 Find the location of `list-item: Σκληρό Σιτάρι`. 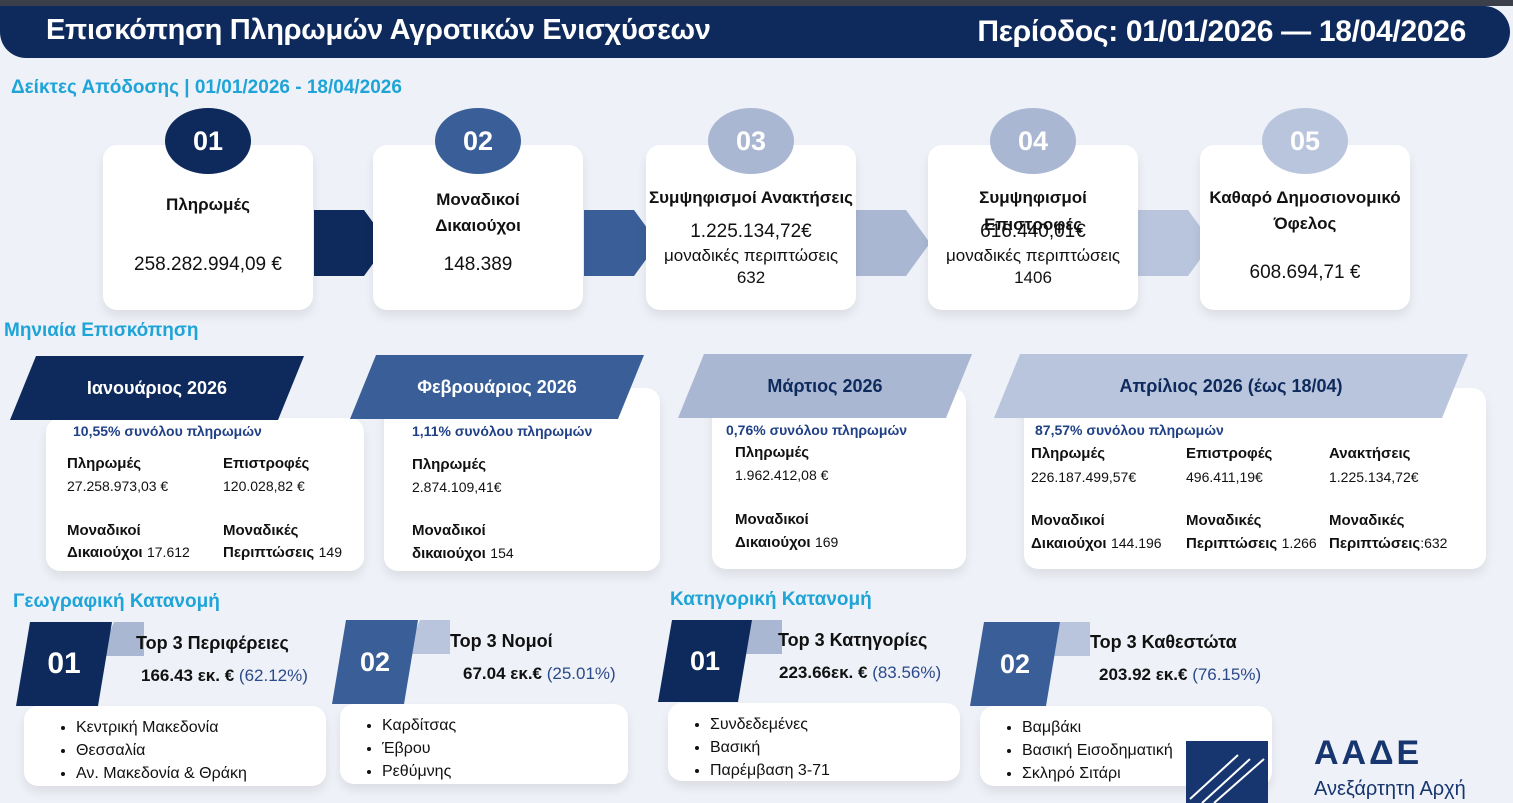

list-item: Σκληρό Σιτάρι is located at coordinates (1147, 773).